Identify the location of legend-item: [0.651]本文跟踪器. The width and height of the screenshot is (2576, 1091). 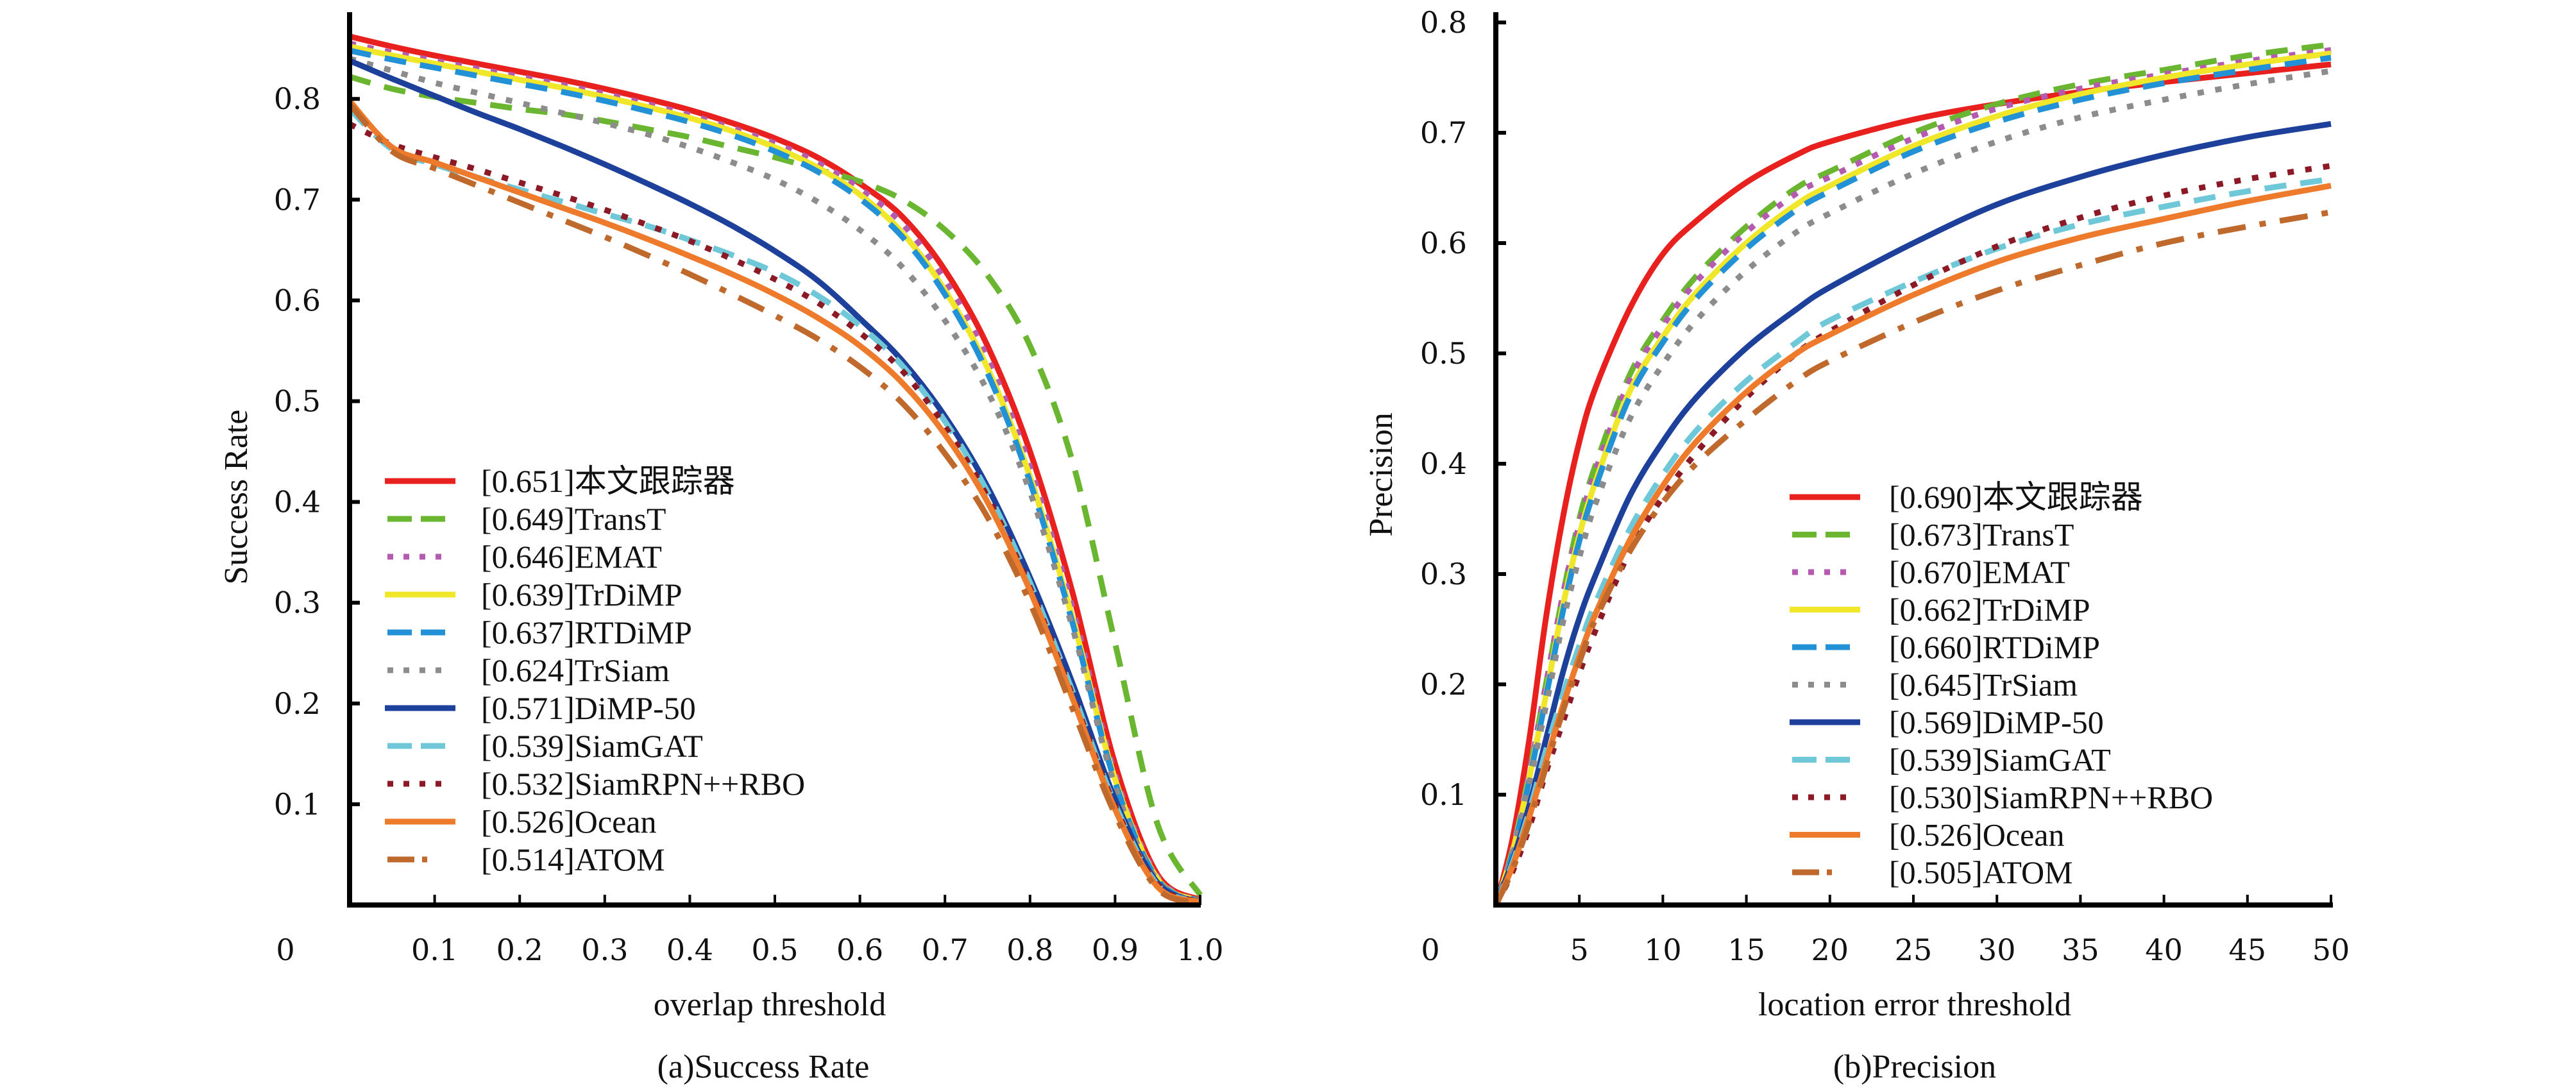
(560, 481).